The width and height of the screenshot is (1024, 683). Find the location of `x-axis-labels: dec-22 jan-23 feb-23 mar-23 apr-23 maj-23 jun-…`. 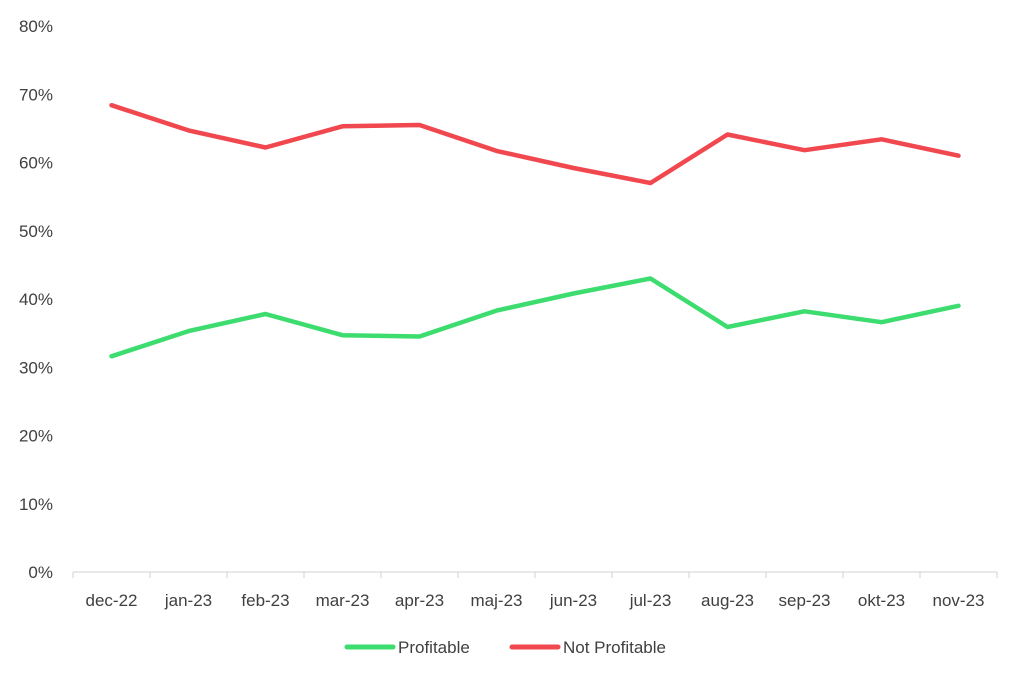

x-axis-labels: dec-22 jan-23 feb-23 mar-23 apr-23 maj-23 jun-… is located at coordinates (535, 600).